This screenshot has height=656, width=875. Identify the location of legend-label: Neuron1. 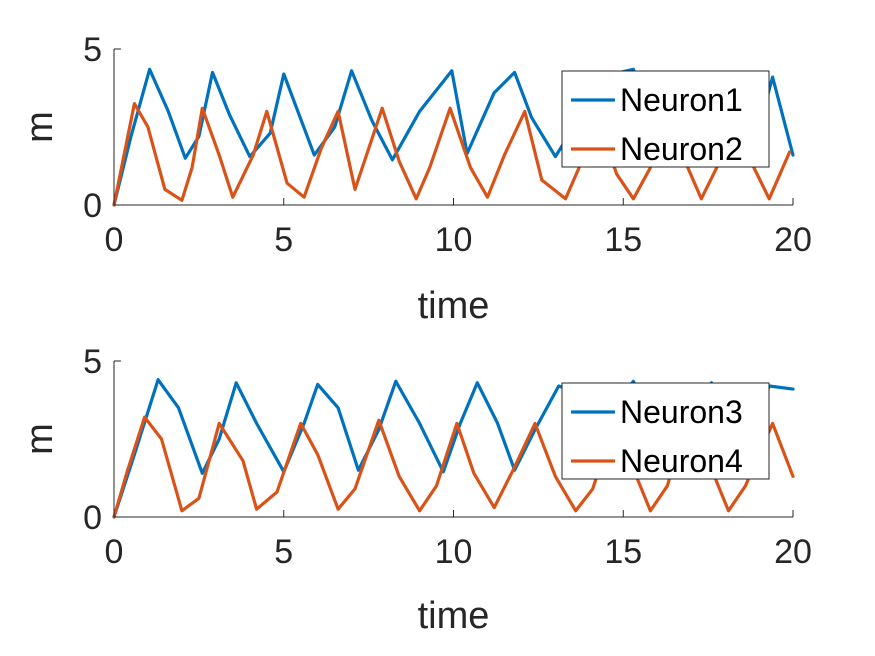
(681, 100).